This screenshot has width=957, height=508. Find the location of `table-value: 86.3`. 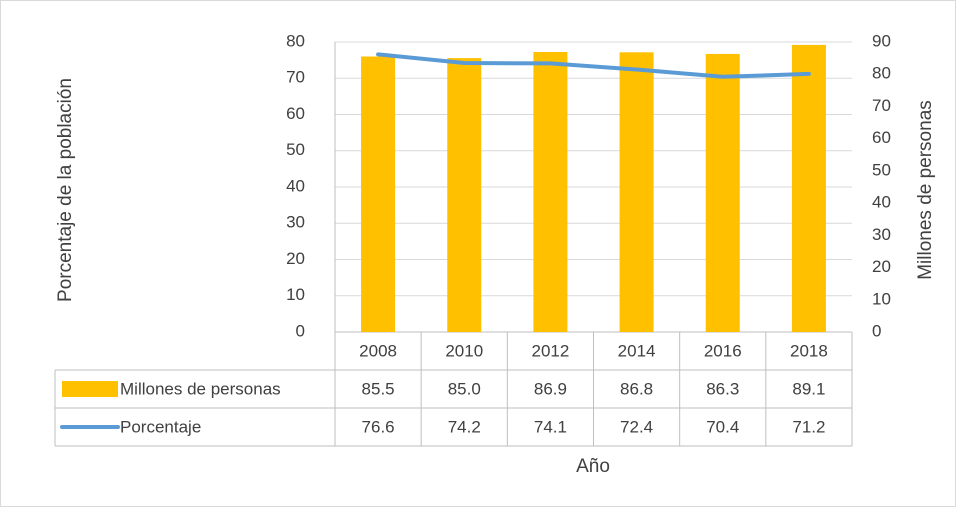

table-value: 86.3 is located at coordinates (722, 388).